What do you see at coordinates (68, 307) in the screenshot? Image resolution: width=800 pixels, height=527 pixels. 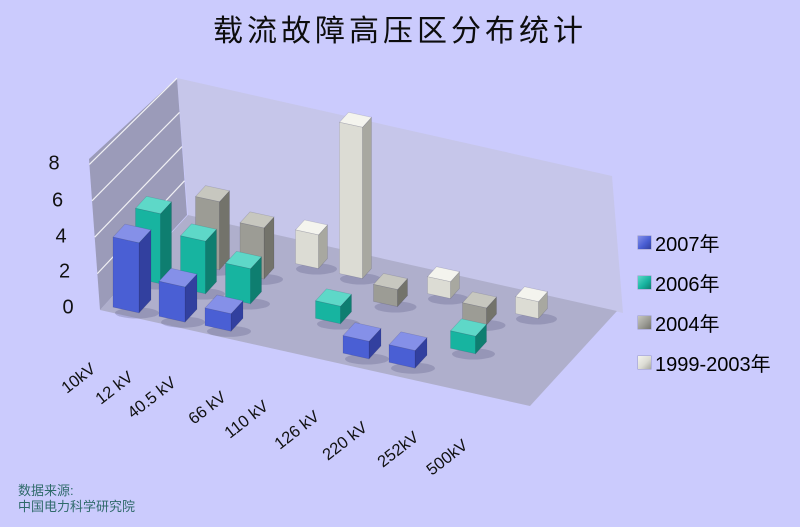 I see `y-axis-tick-label: 0` at bounding box center [68, 307].